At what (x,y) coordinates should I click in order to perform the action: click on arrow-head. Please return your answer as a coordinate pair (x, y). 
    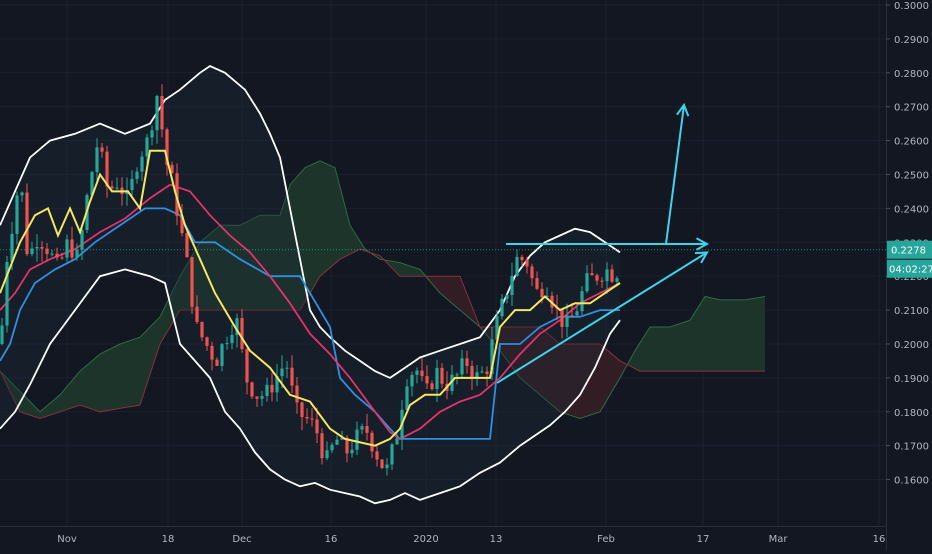
    Looking at the image, I should click on (701, 257).